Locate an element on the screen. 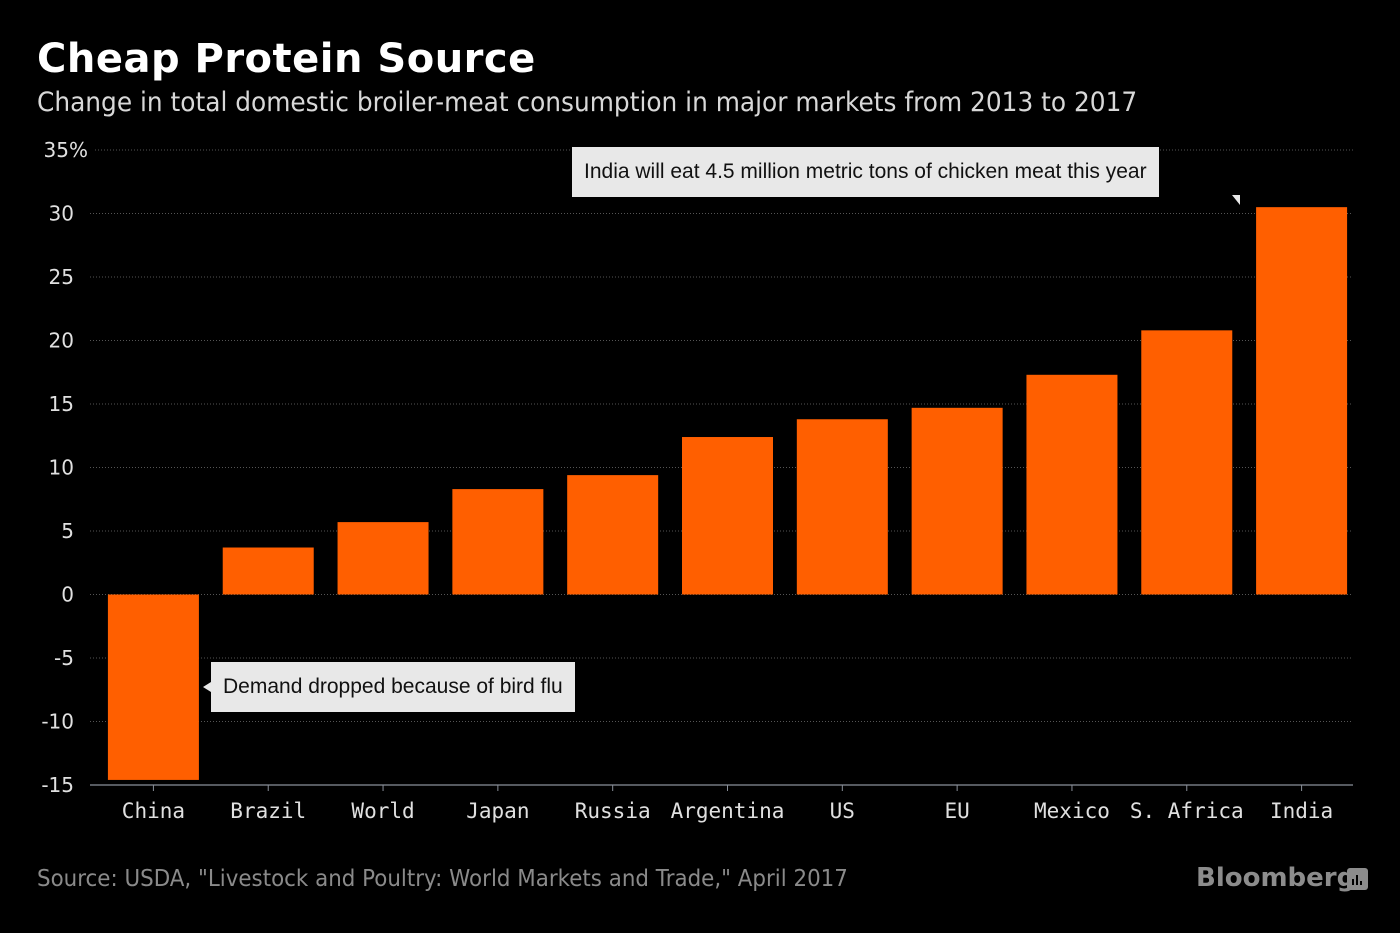 The image size is (1400, 933). x-tick-label: World is located at coordinates (382, 811).